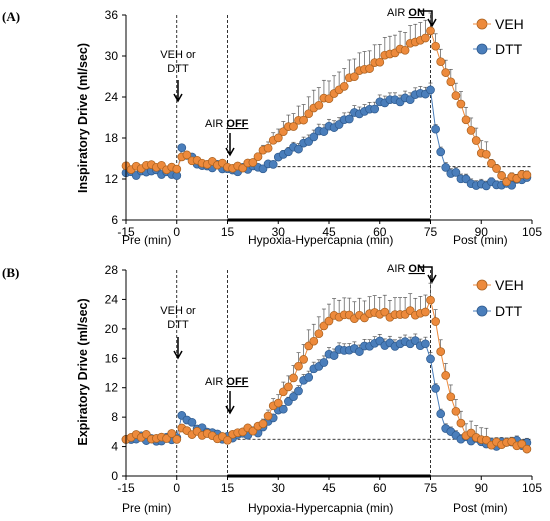  What do you see at coordinates (112, 358) in the screenshot?
I see `panel-b-y-tick-label: 16` at bounding box center [112, 358].